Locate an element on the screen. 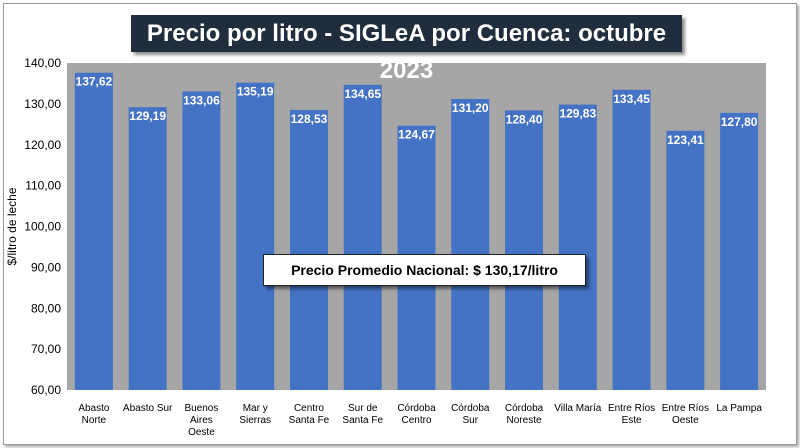 The width and height of the screenshot is (800, 448). x-tick-label: Entre Ríos Este is located at coordinates (631, 414).